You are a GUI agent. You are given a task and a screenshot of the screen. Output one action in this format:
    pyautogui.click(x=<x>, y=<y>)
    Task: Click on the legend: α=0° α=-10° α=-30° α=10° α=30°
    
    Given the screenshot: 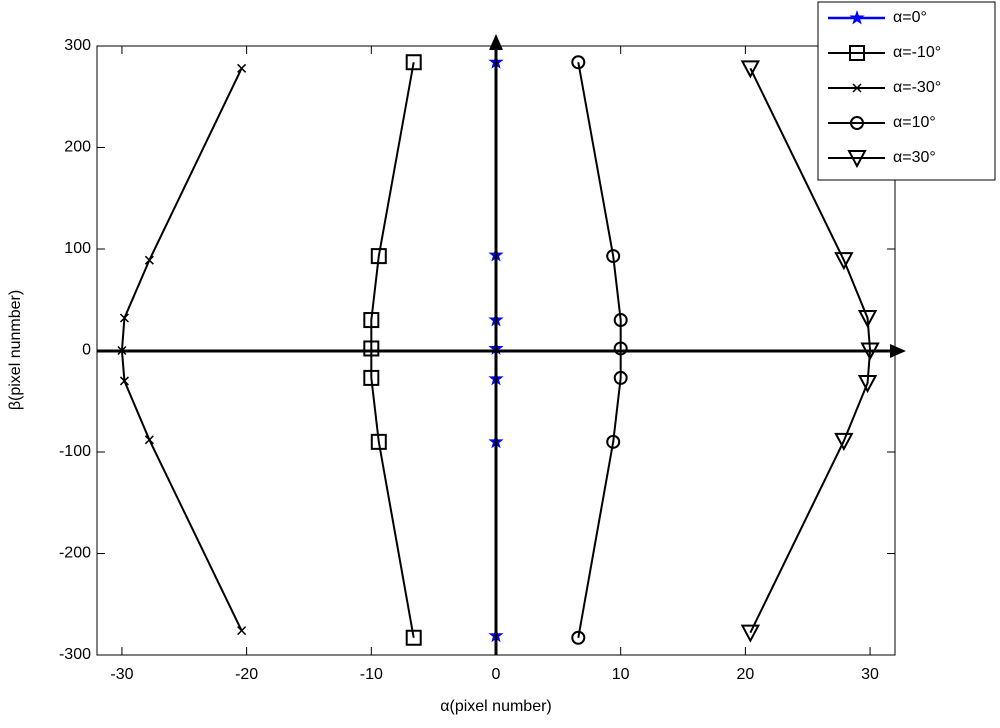 What is the action you would take?
    pyautogui.click(x=906, y=91)
    